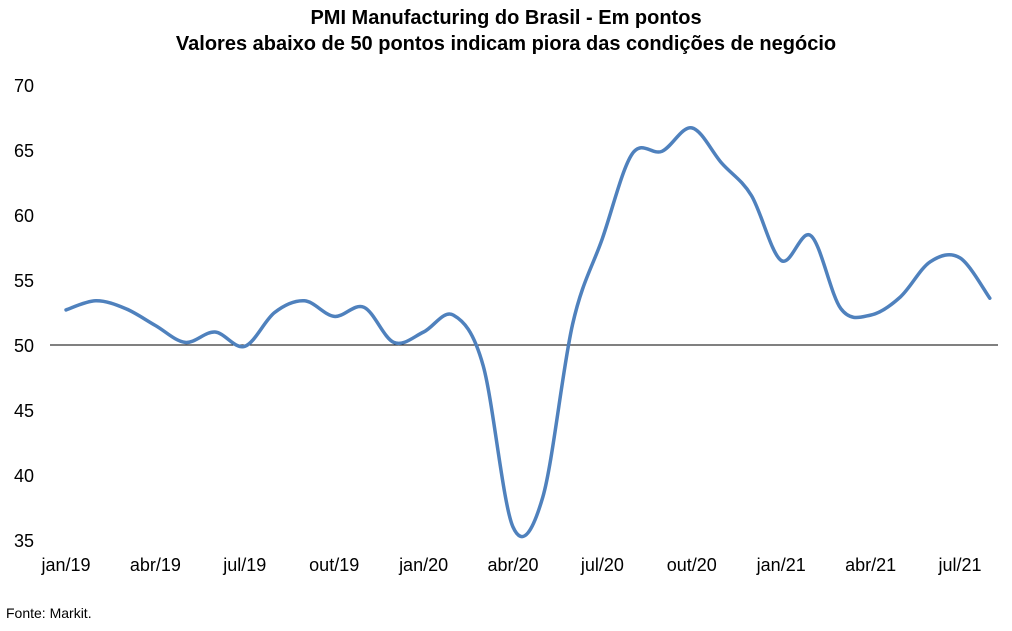  Describe the element at coordinates (24, 313) in the screenshot. I see `y-axis-ticks: 35 40 45 50 55 60 65 70` at that location.